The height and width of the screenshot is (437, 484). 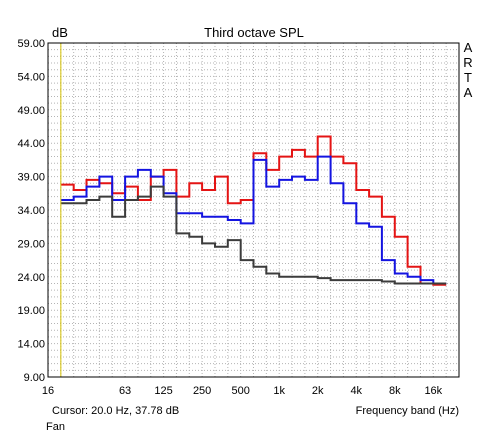 What do you see at coordinates (31, 77) in the screenshot?
I see `y-tick-label: 54.00` at bounding box center [31, 77].